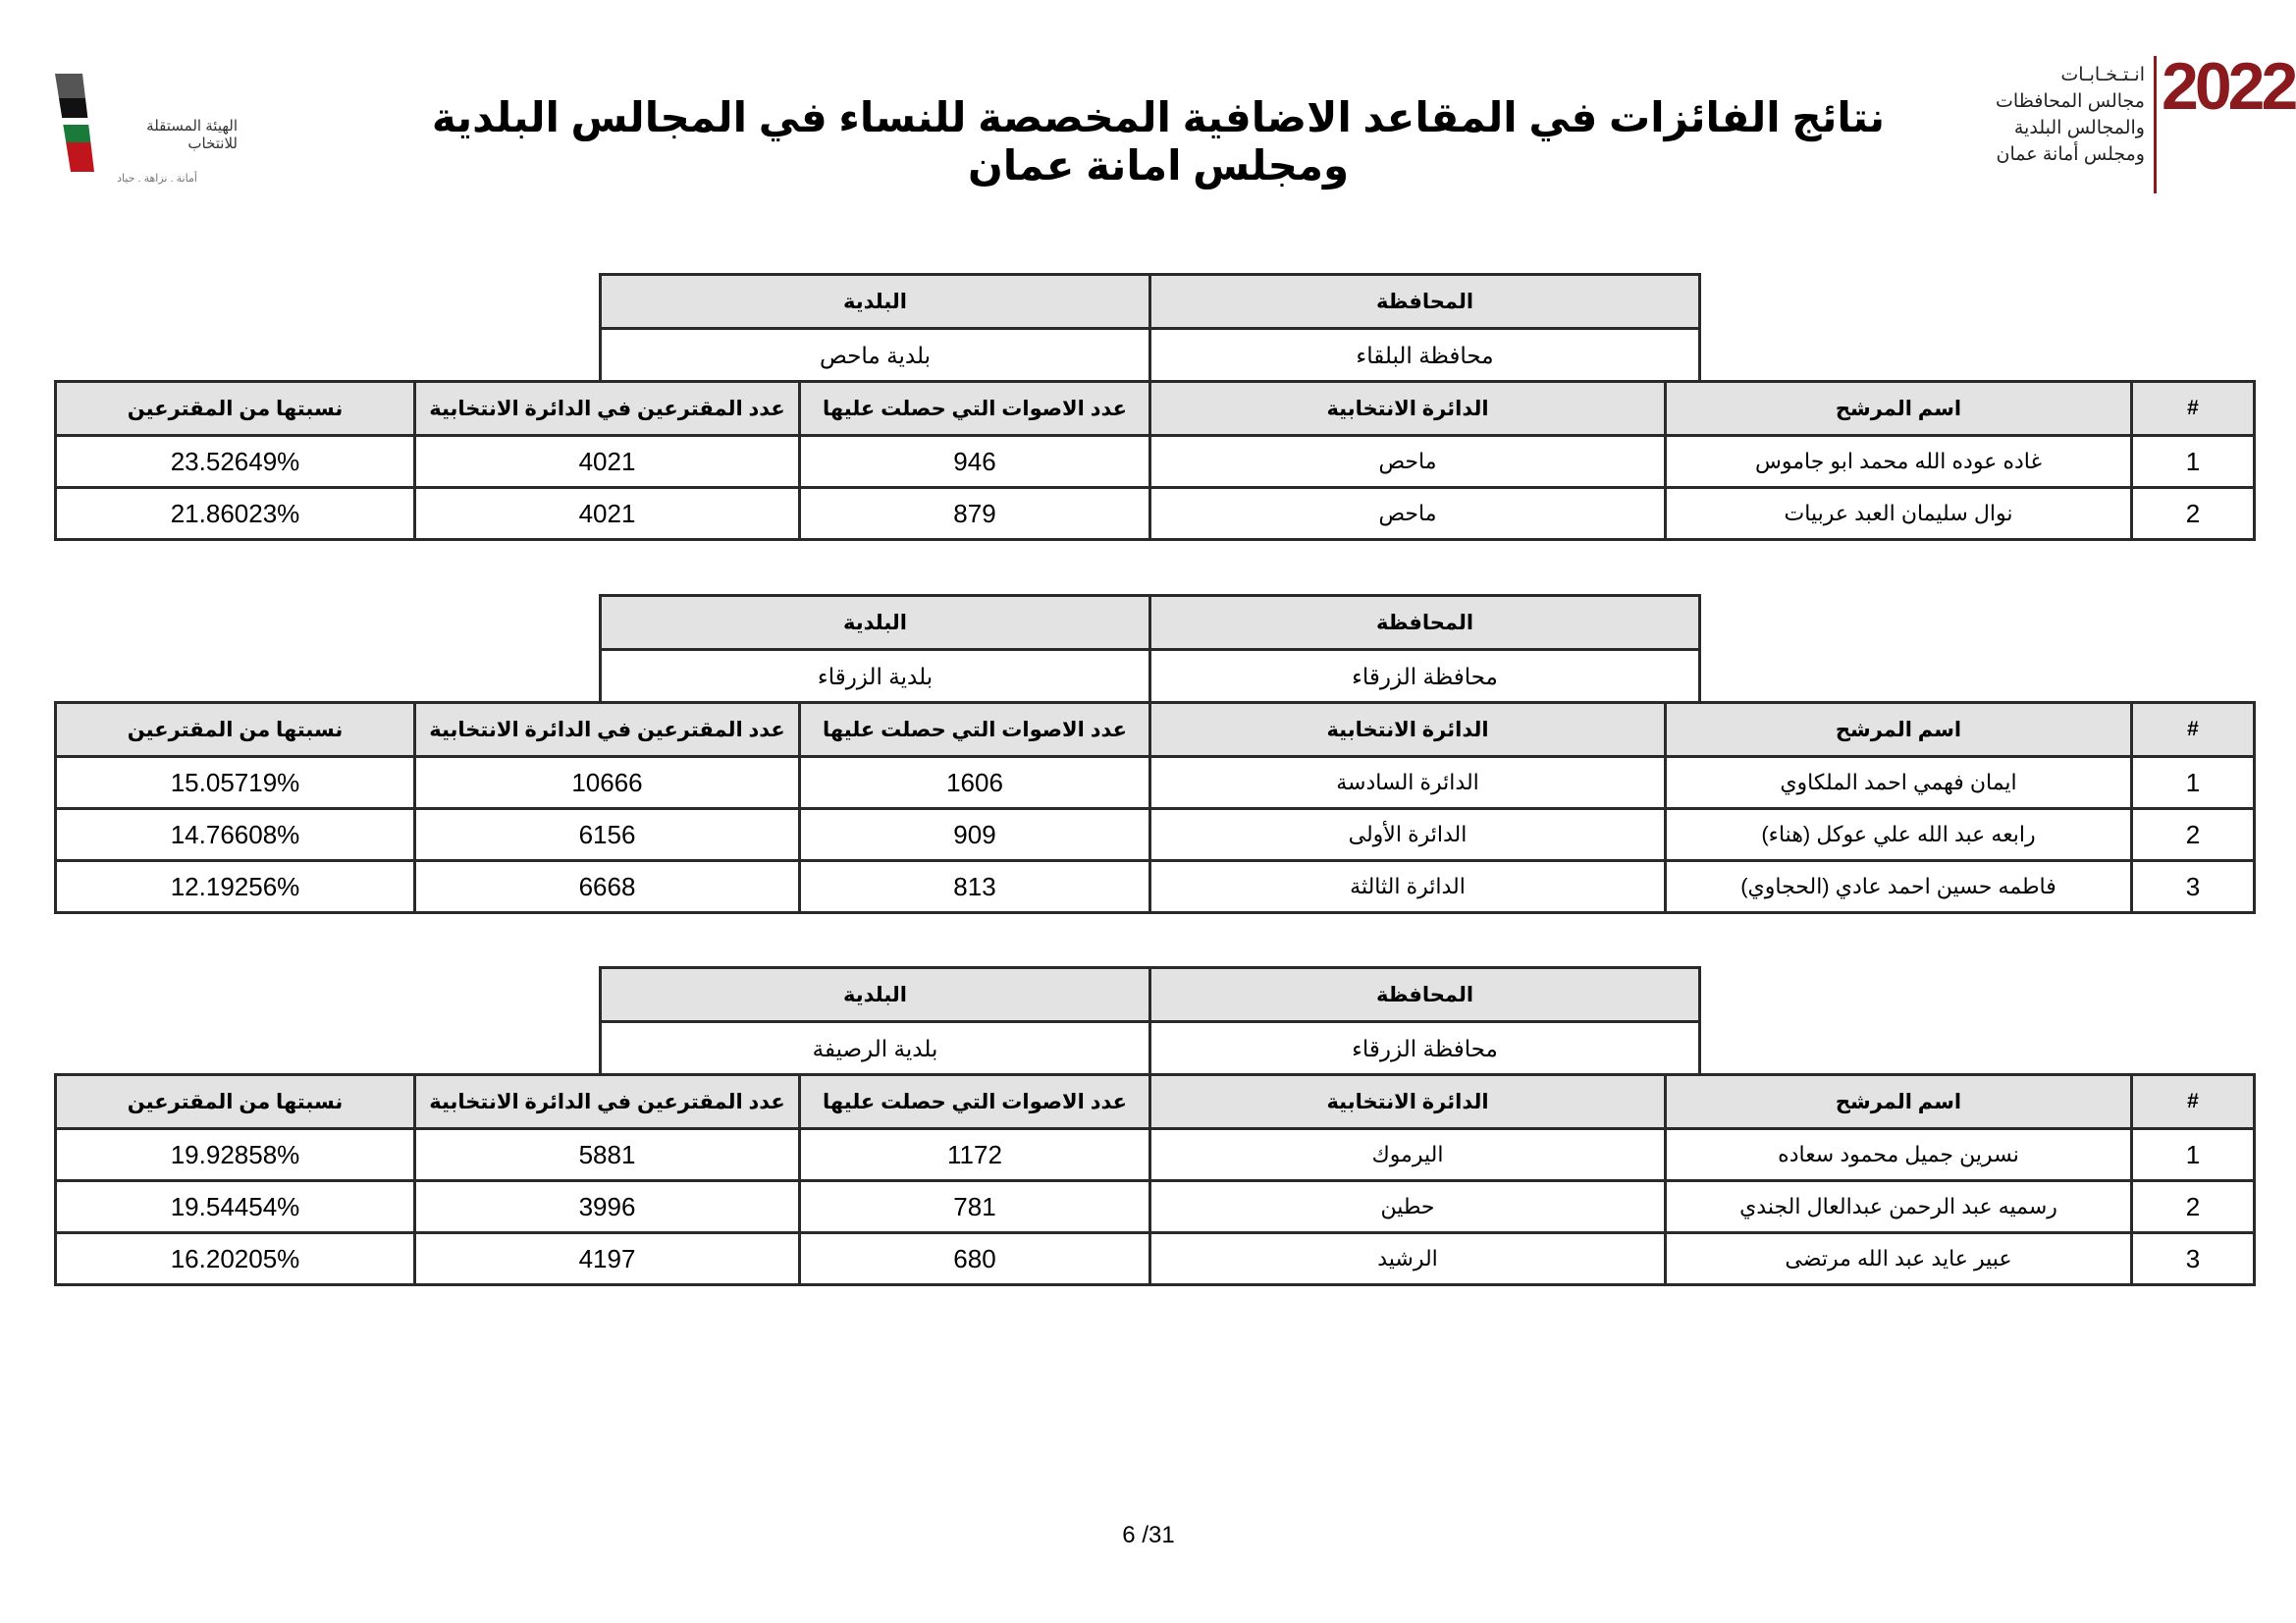 This screenshot has width=2296, height=1623. Describe the element at coordinates (235, 1154) in the screenshot. I see `cell-pct: 19.92858%` at that location.